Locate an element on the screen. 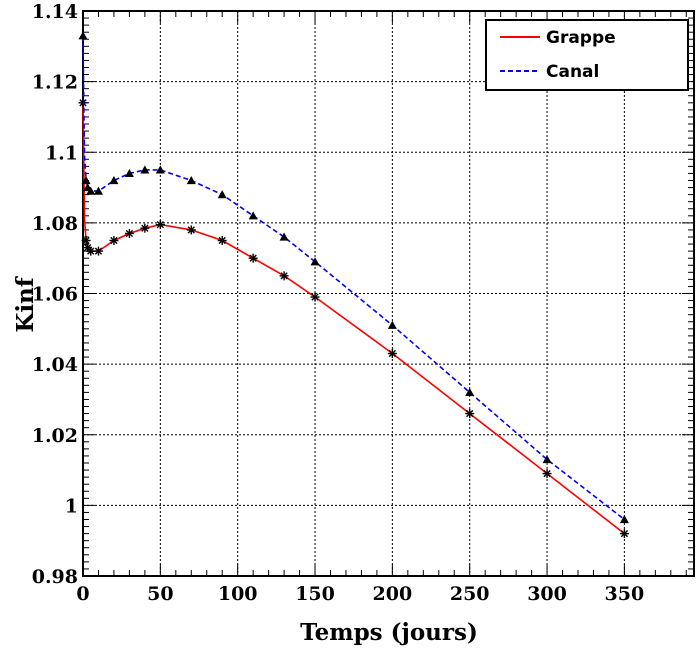 Image resolution: width=696 pixels, height=651 pixels. y-tick-label: 1 is located at coordinates (71, 506).